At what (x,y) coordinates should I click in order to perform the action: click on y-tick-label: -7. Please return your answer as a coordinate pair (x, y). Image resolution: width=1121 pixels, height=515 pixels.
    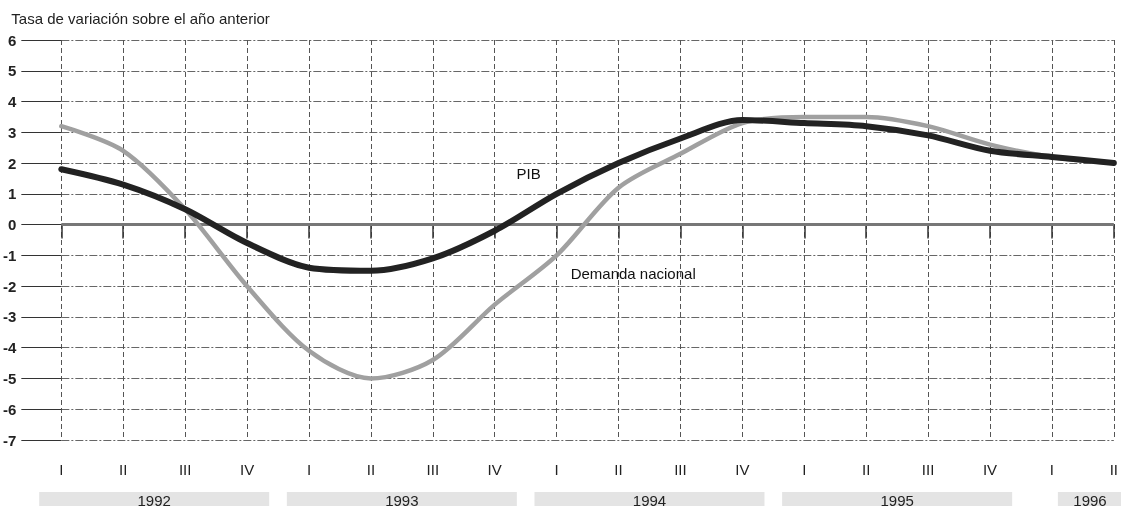
    Looking at the image, I should click on (9, 440).